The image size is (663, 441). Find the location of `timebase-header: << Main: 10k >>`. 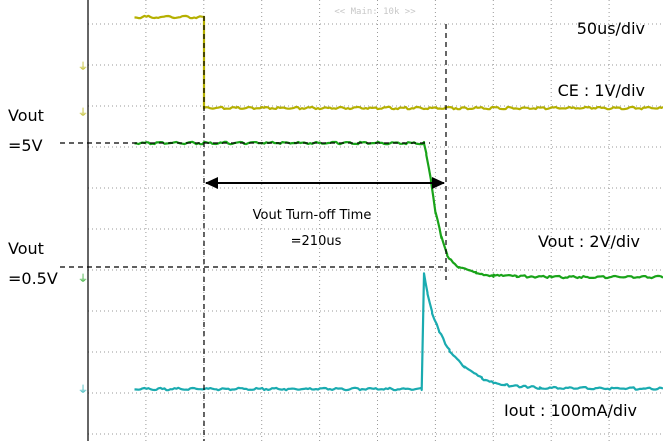

timebase-header: << Main: 10k >> is located at coordinates (375, 12).